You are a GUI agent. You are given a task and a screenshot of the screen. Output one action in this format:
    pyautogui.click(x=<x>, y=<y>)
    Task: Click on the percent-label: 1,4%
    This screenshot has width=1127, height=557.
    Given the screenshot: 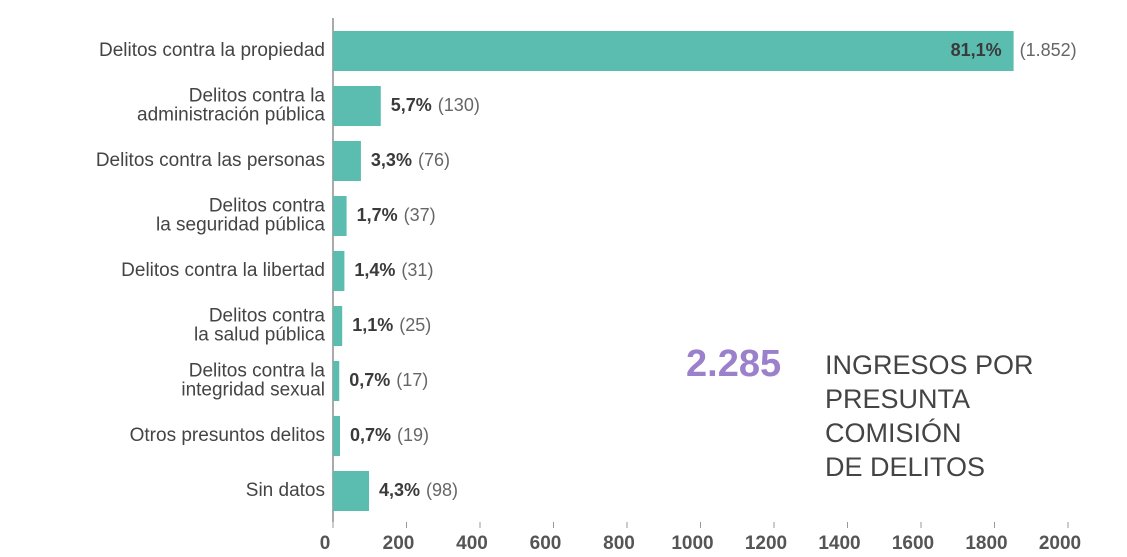 What is the action you would take?
    pyautogui.click(x=374, y=270)
    